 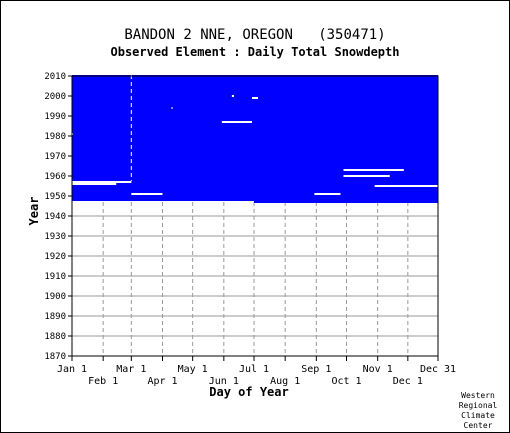 I want to click on x-tick-label: Aug 1, so click(x=285, y=381).